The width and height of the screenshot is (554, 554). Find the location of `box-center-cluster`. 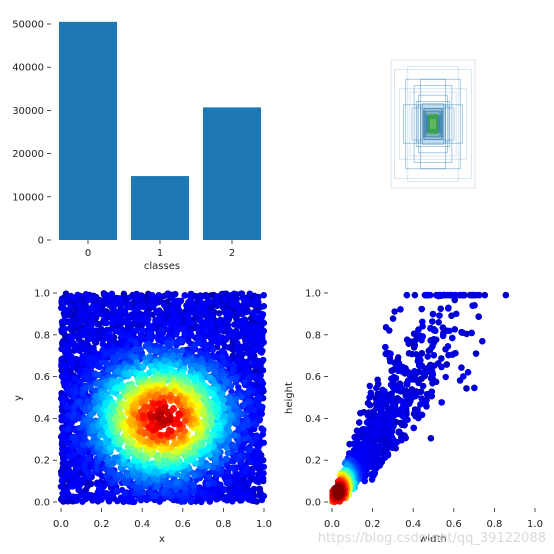

box-center-cluster is located at coordinates (433, 124).